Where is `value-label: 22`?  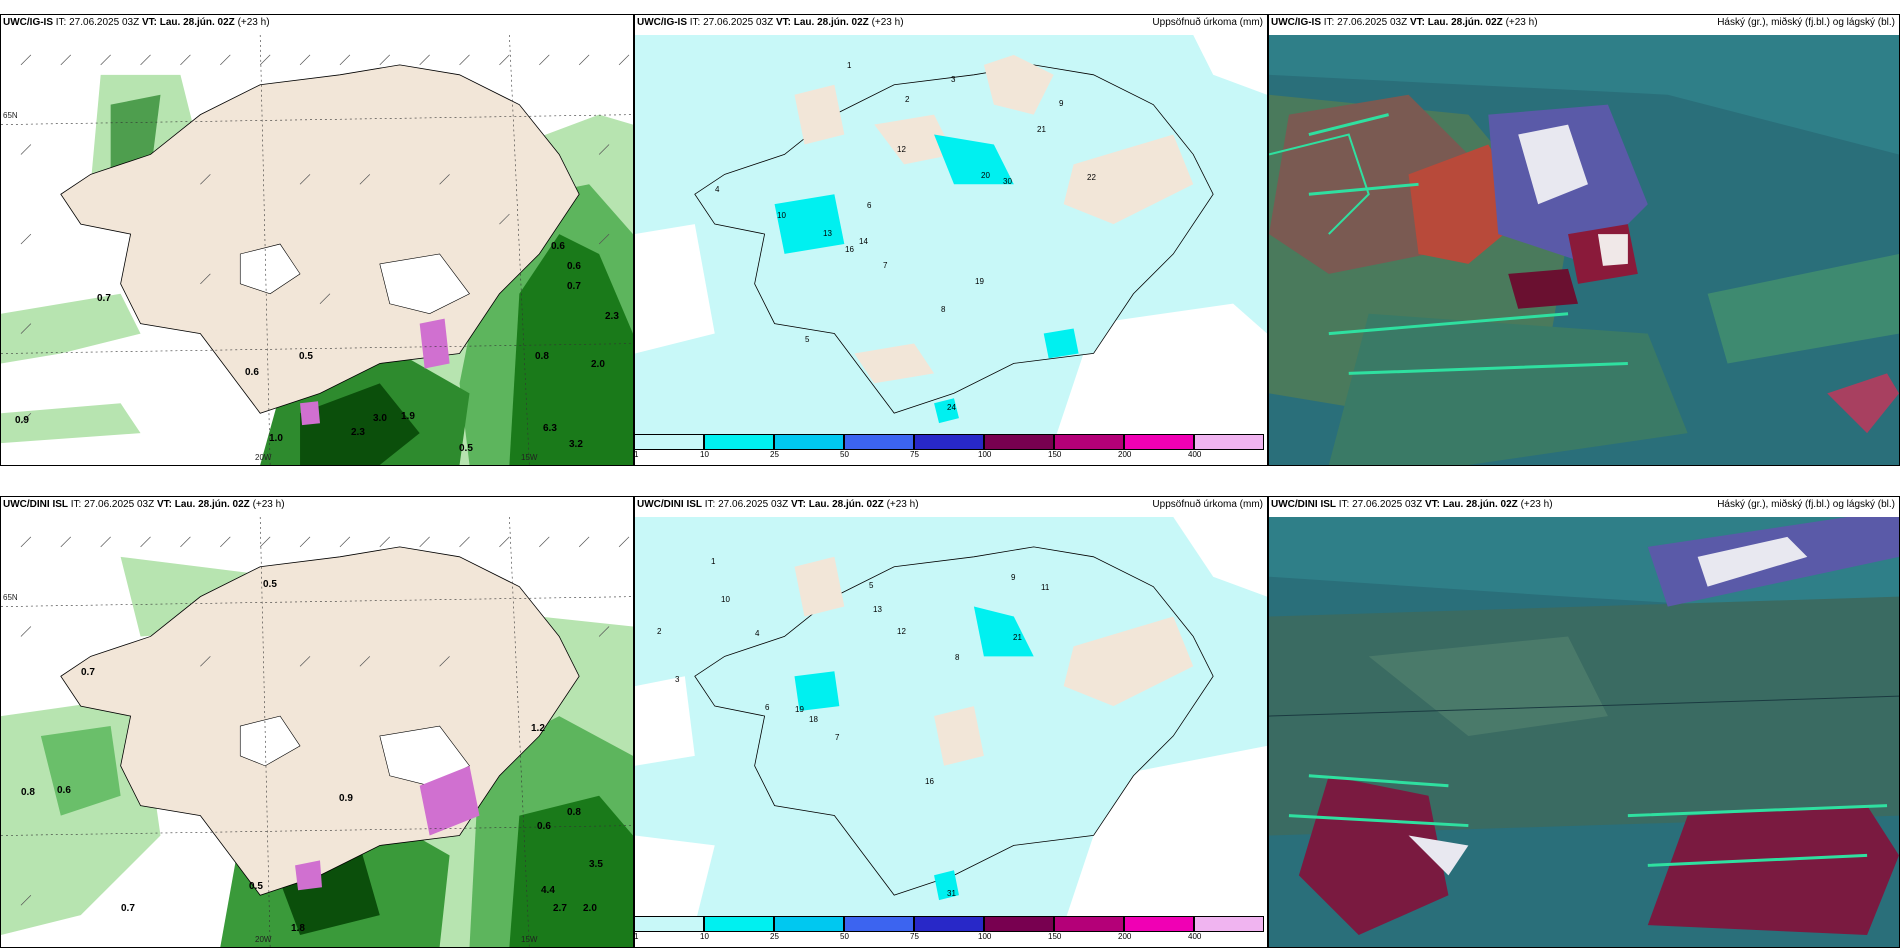 value-label: 22 is located at coordinates (1091, 177).